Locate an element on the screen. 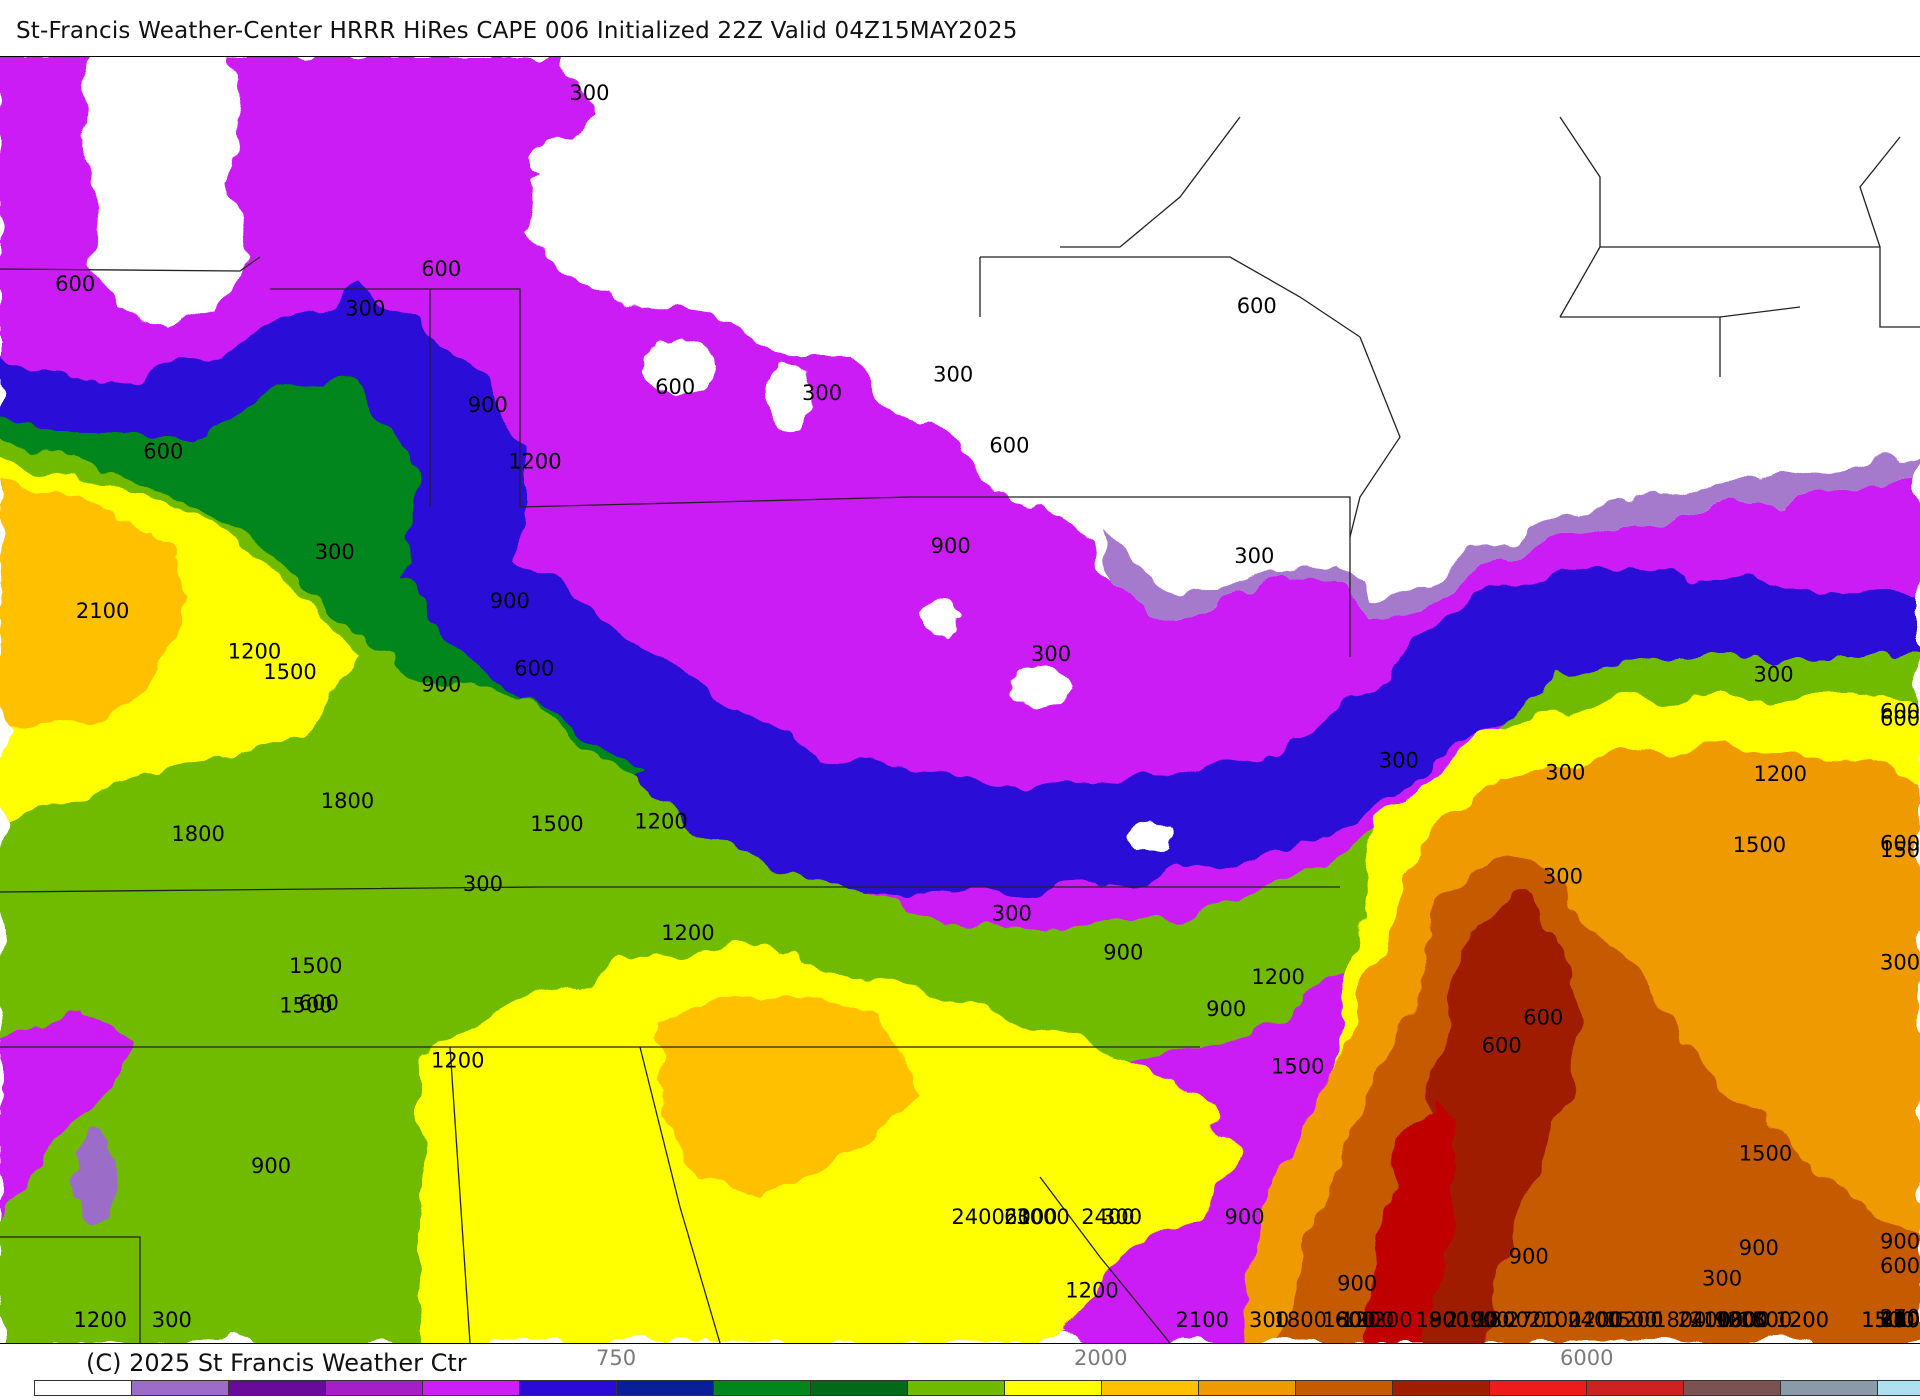  cape-fringe is located at coordinates (1510, 537).